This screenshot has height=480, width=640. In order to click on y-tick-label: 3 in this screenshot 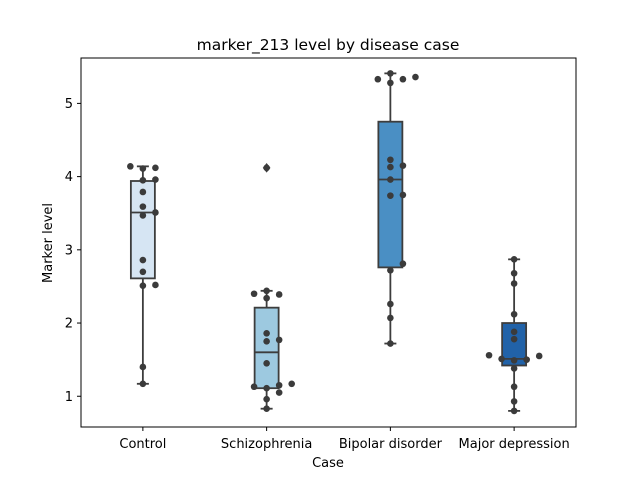, I will do `click(69, 250)`.